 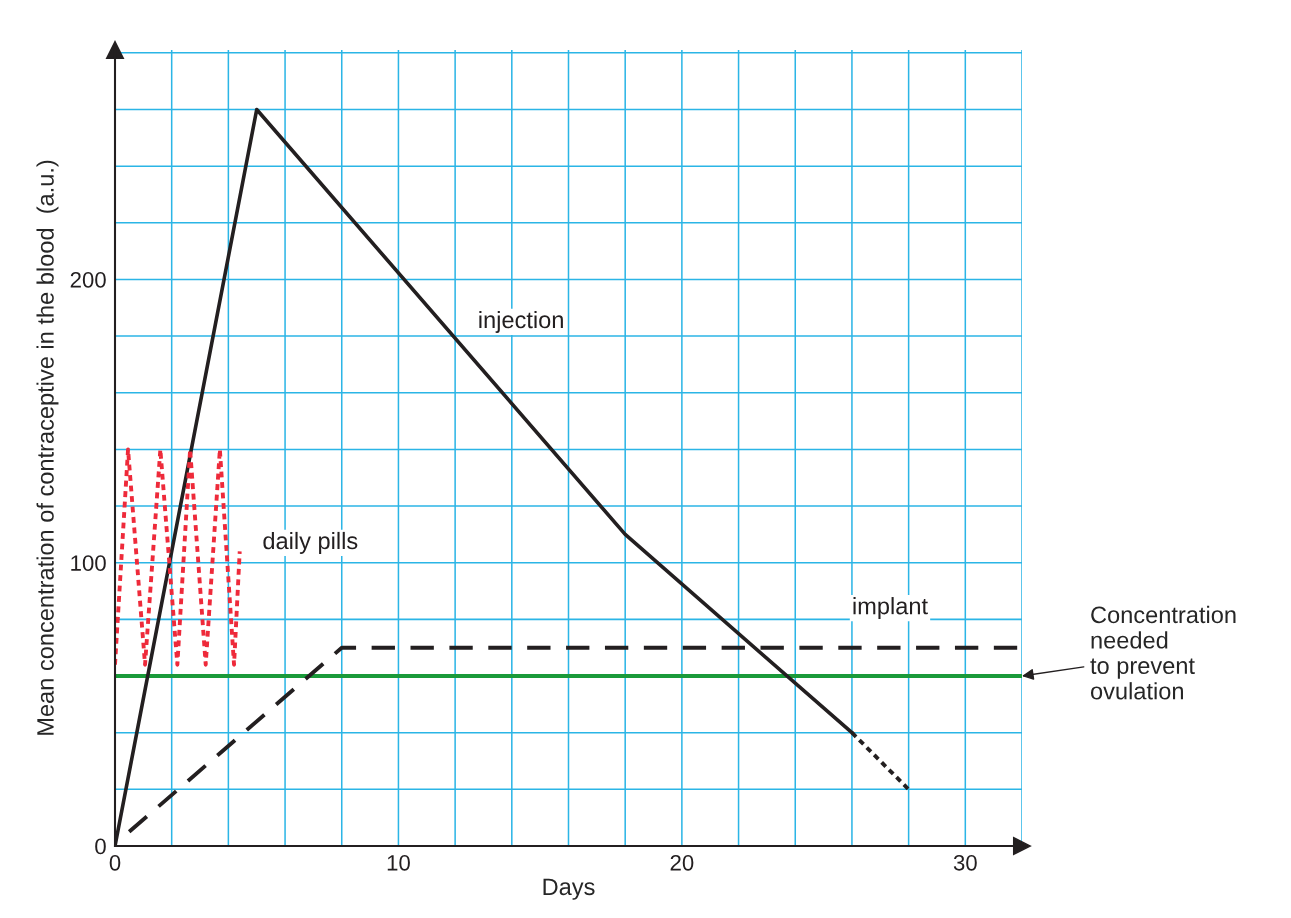 I want to click on x-tick-label: 0, so click(x=115, y=862).